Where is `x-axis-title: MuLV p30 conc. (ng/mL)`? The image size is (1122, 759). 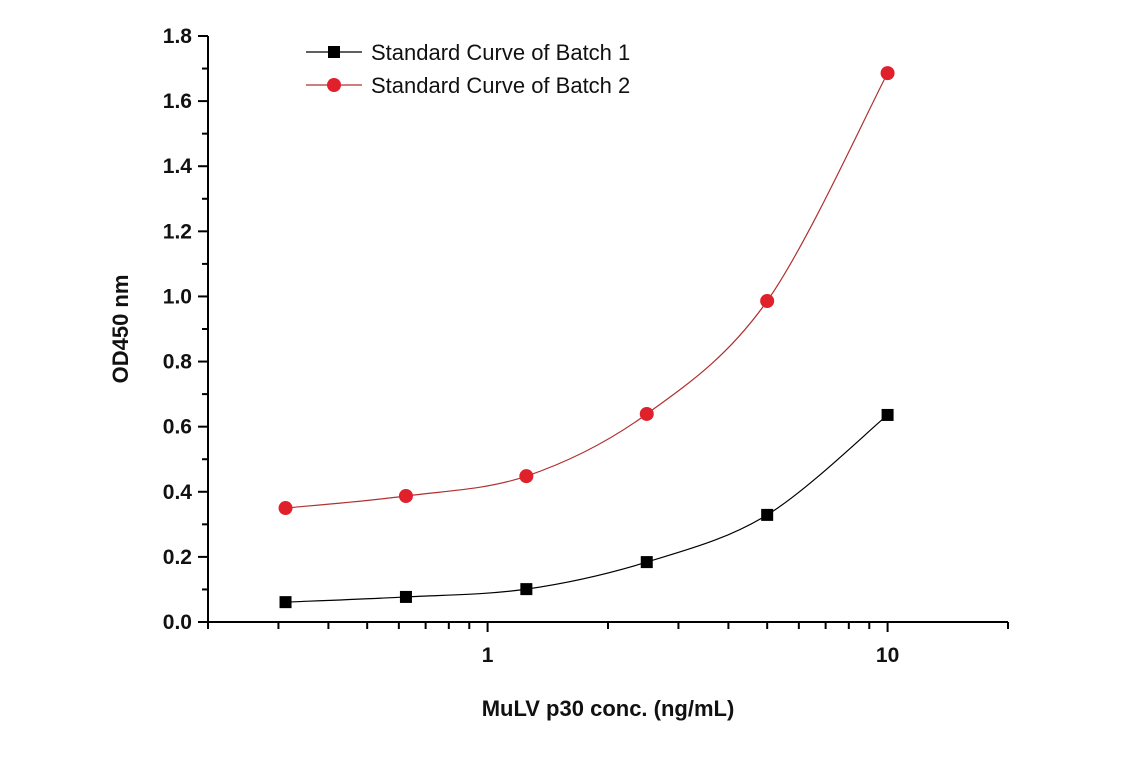
x-axis-title: MuLV p30 conc. (ng/mL) is located at coordinates (608, 708).